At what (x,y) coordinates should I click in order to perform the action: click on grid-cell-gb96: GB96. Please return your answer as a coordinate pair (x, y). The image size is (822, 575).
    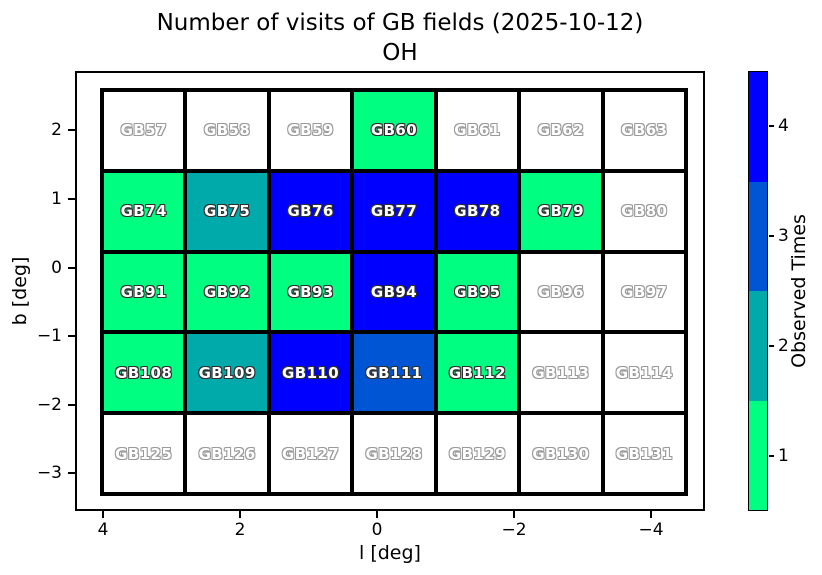
    Looking at the image, I should click on (561, 292).